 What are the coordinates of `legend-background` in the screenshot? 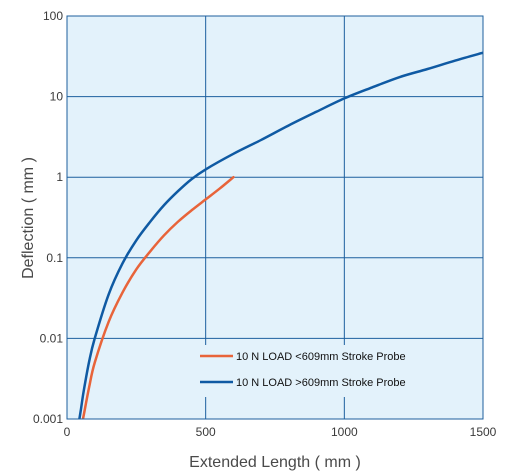 It's located at (336, 371).